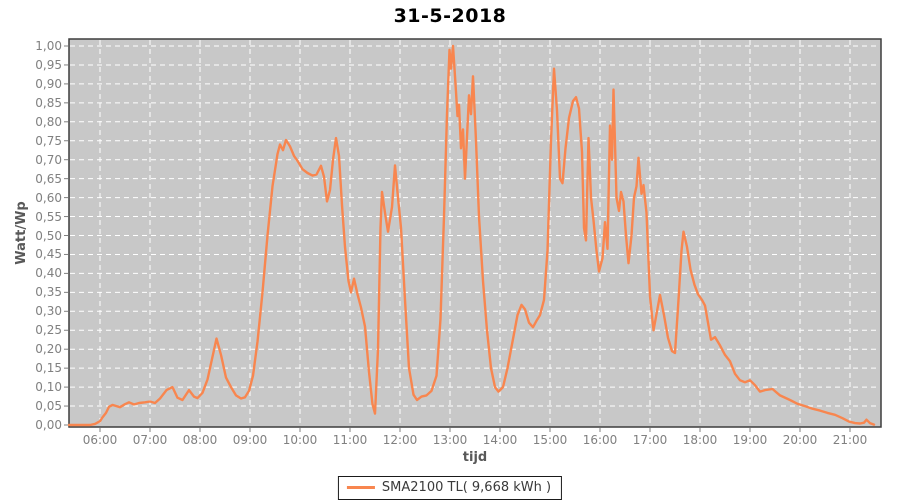  What do you see at coordinates (750, 440) in the screenshot?
I see `x-tick-label: 19:00` at bounding box center [750, 440].